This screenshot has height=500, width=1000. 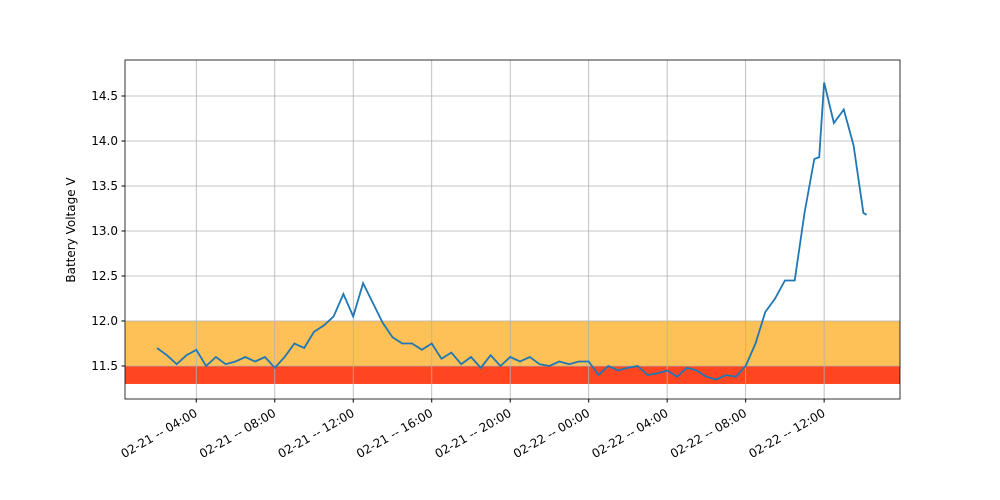 What do you see at coordinates (104, 186) in the screenshot?
I see `y-tick-label: 13.5` at bounding box center [104, 186].